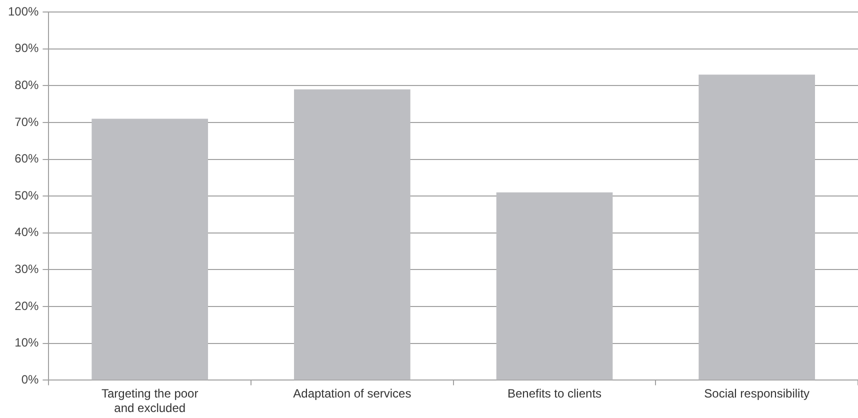 The height and width of the screenshot is (418, 858). I want to click on y-tick-label: 0%, so click(30, 379).